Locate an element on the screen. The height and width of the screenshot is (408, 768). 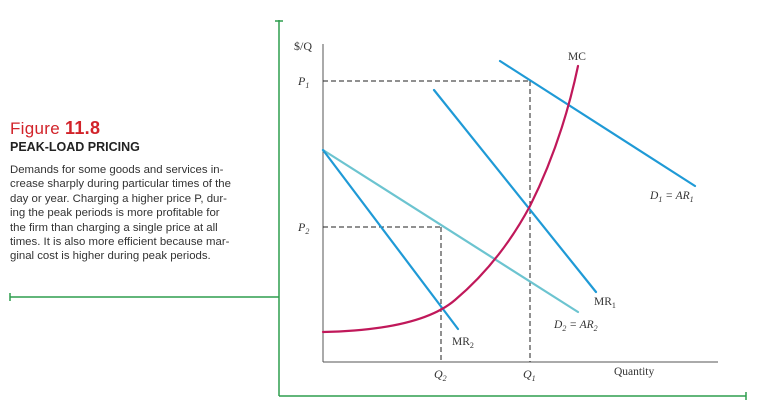
figure-label-prefix: Figure is located at coordinates (35, 128).